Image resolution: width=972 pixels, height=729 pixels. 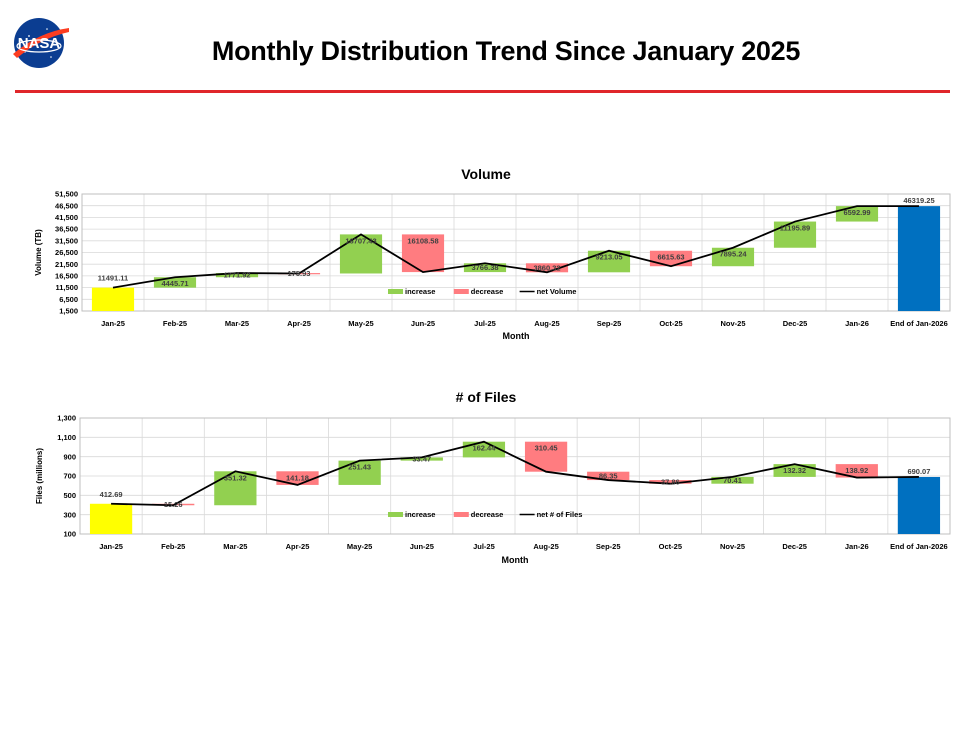 I want to click on data-label: 3860.32, so click(x=546, y=267).